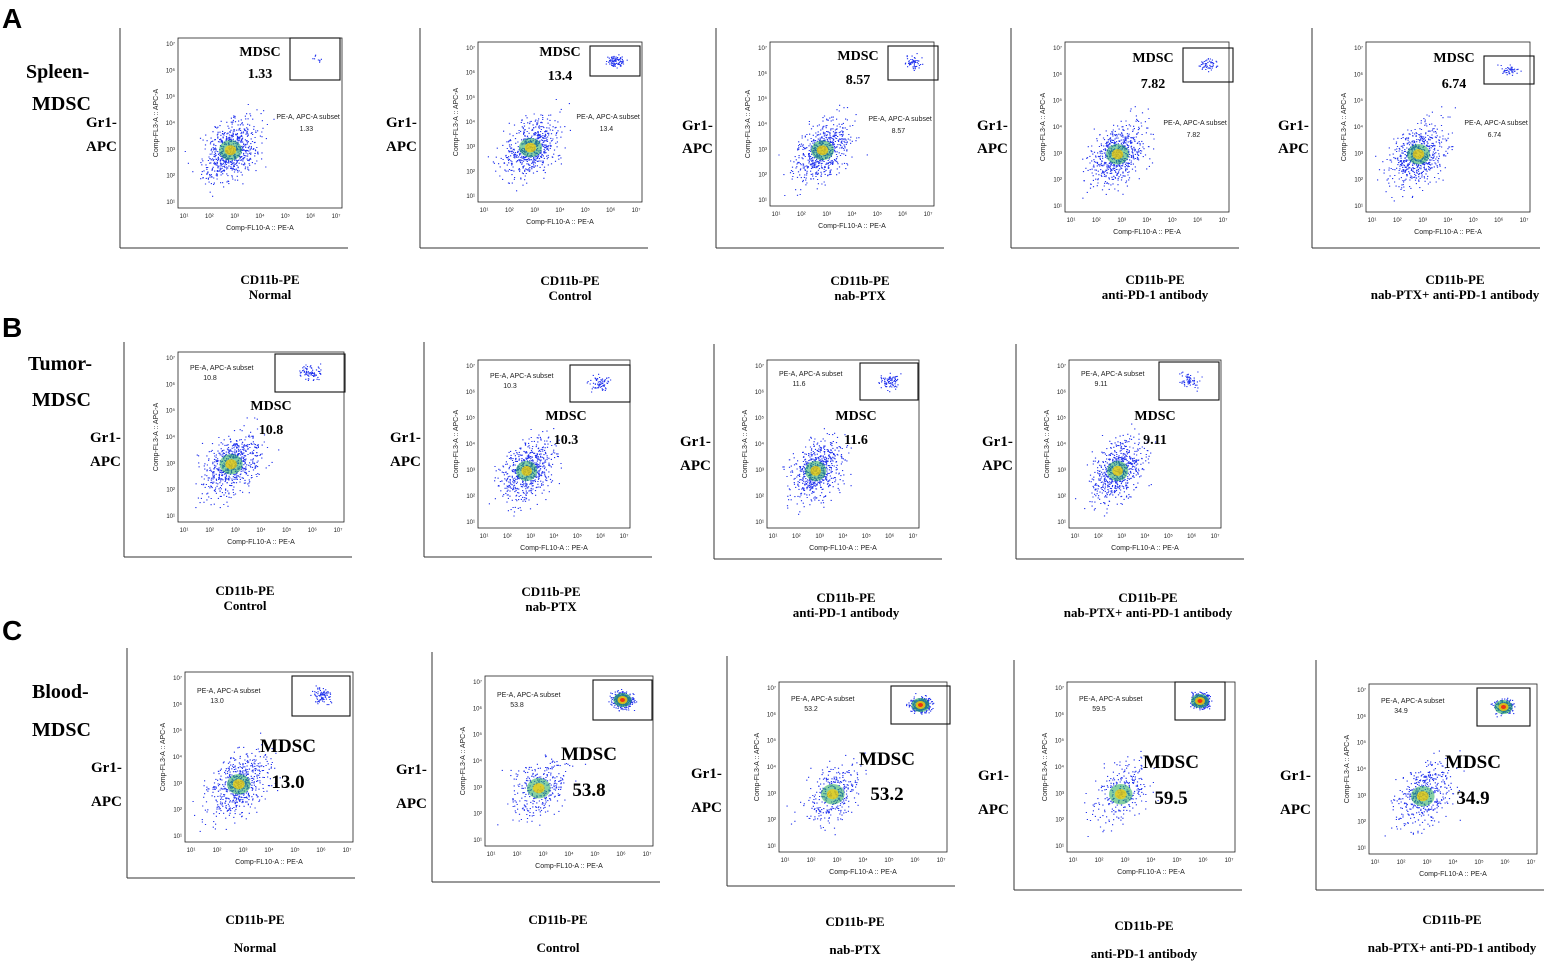 The height and width of the screenshot is (963, 1563). What do you see at coordinates (551, 606) in the screenshot?
I see `group-label: nab-PTX` at bounding box center [551, 606].